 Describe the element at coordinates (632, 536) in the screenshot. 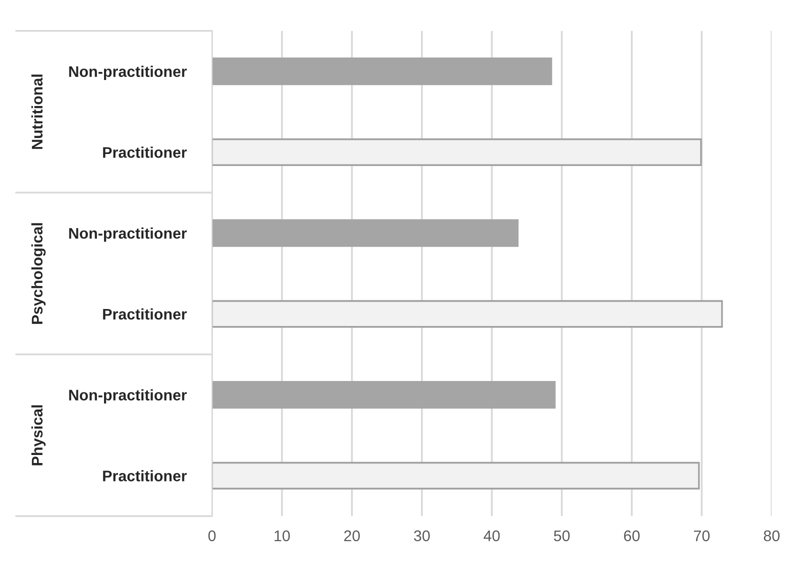

I see `x-tick-label: 60` at that location.